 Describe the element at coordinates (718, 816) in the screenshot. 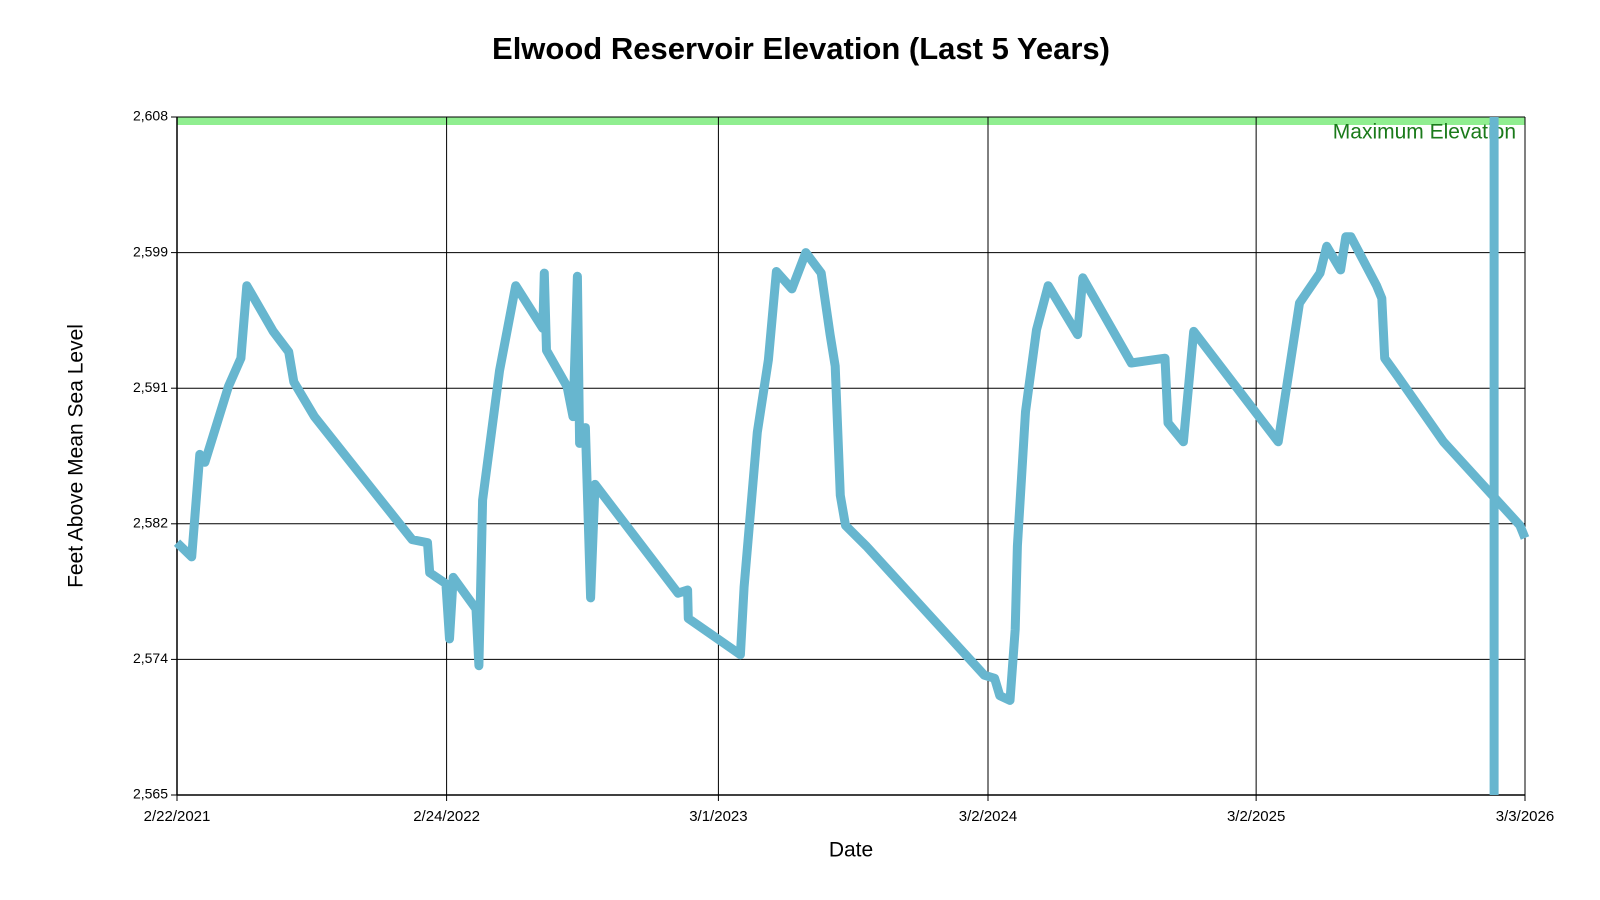

I see `x-tick-label: 3/1/2023` at that location.